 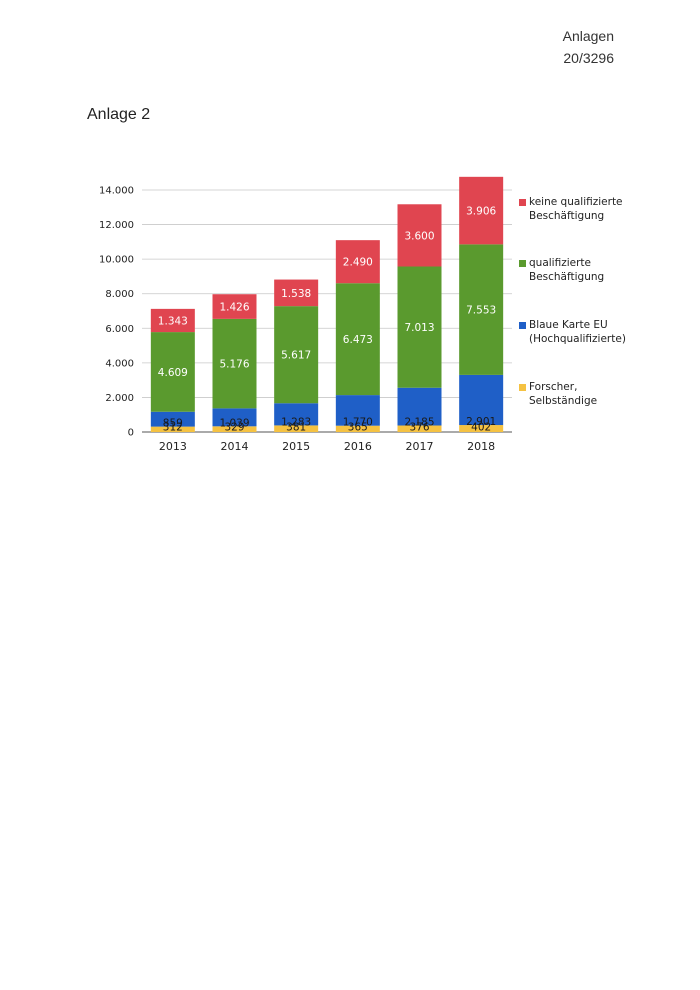 I want to click on value-label-keine-2016: 2.490, so click(x=358, y=263).